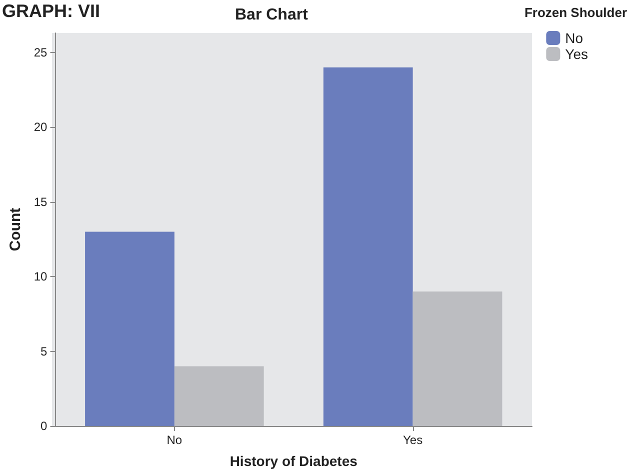 The width and height of the screenshot is (631, 473). I want to click on legend-title: Frozen Shoulder, so click(576, 12).